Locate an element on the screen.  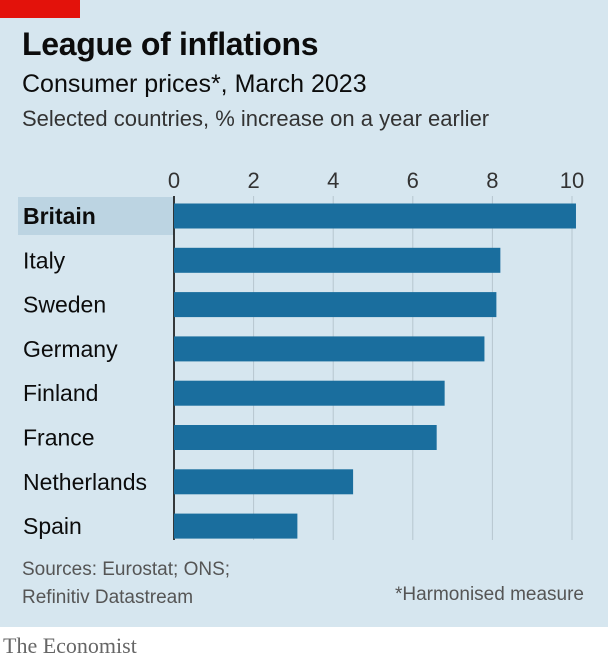
source-line-2: Refinitiv Datastream is located at coordinates (108, 597).